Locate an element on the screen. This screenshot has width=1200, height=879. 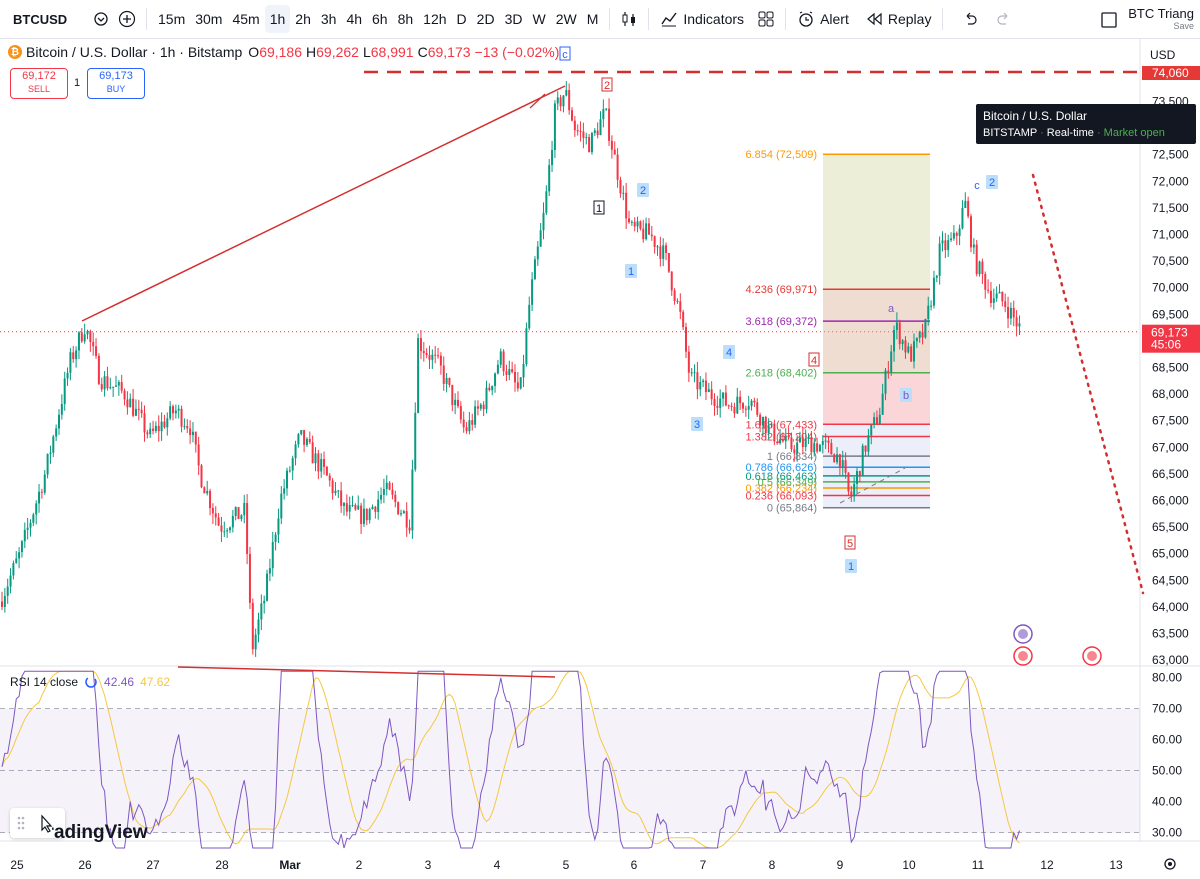
buy-button: 69,173 BUY is located at coordinates (116, 83).